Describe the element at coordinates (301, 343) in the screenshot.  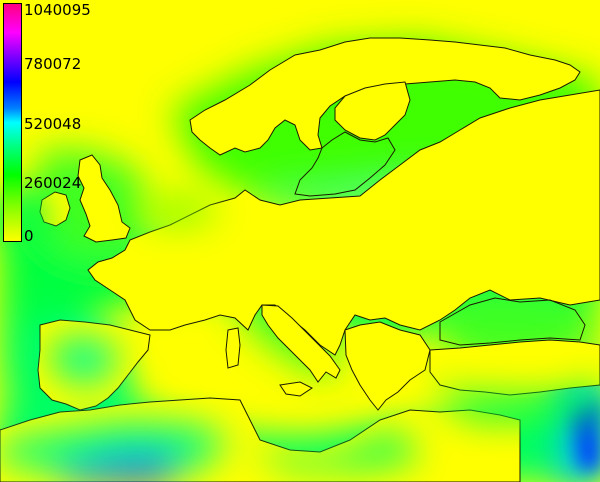
I see `italy` at that location.